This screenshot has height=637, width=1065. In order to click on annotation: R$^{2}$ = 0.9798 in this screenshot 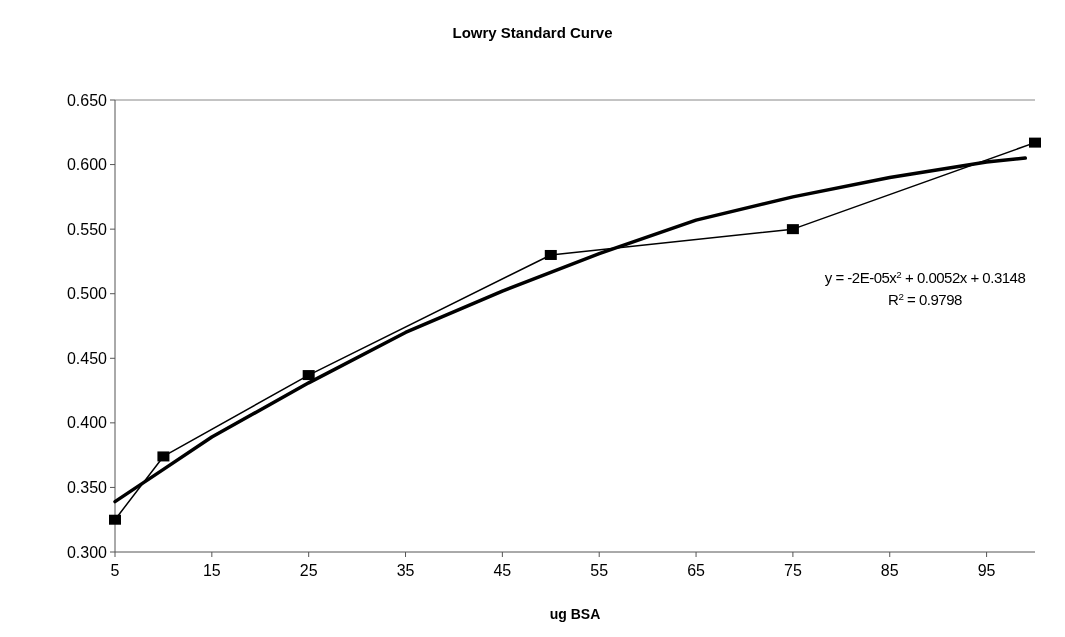, I will do `click(925, 299)`.